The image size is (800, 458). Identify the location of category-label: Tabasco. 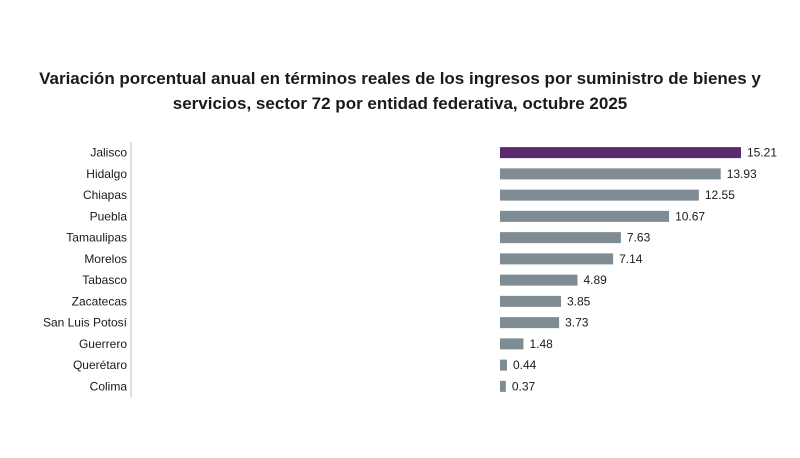
(104, 280).